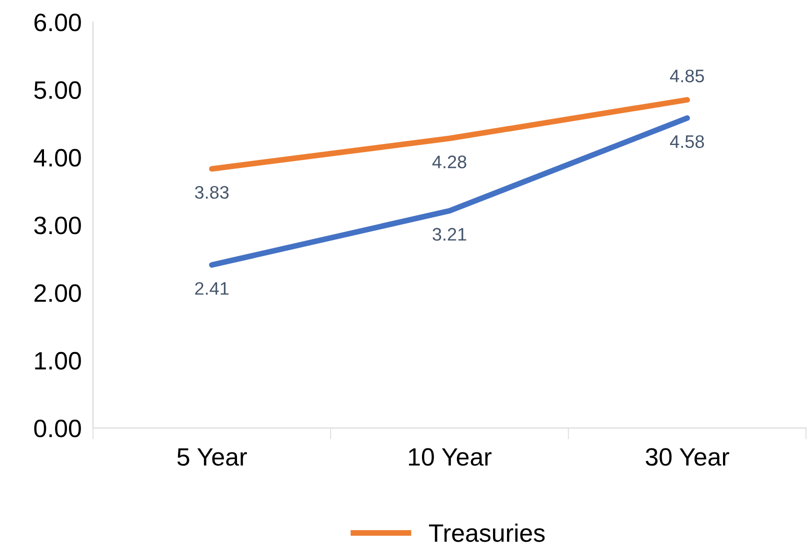 The width and height of the screenshot is (812, 558). What do you see at coordinates (212, 288) in the screenshot?
I see `data-label: 2.41` at bounding box center [212, 288].